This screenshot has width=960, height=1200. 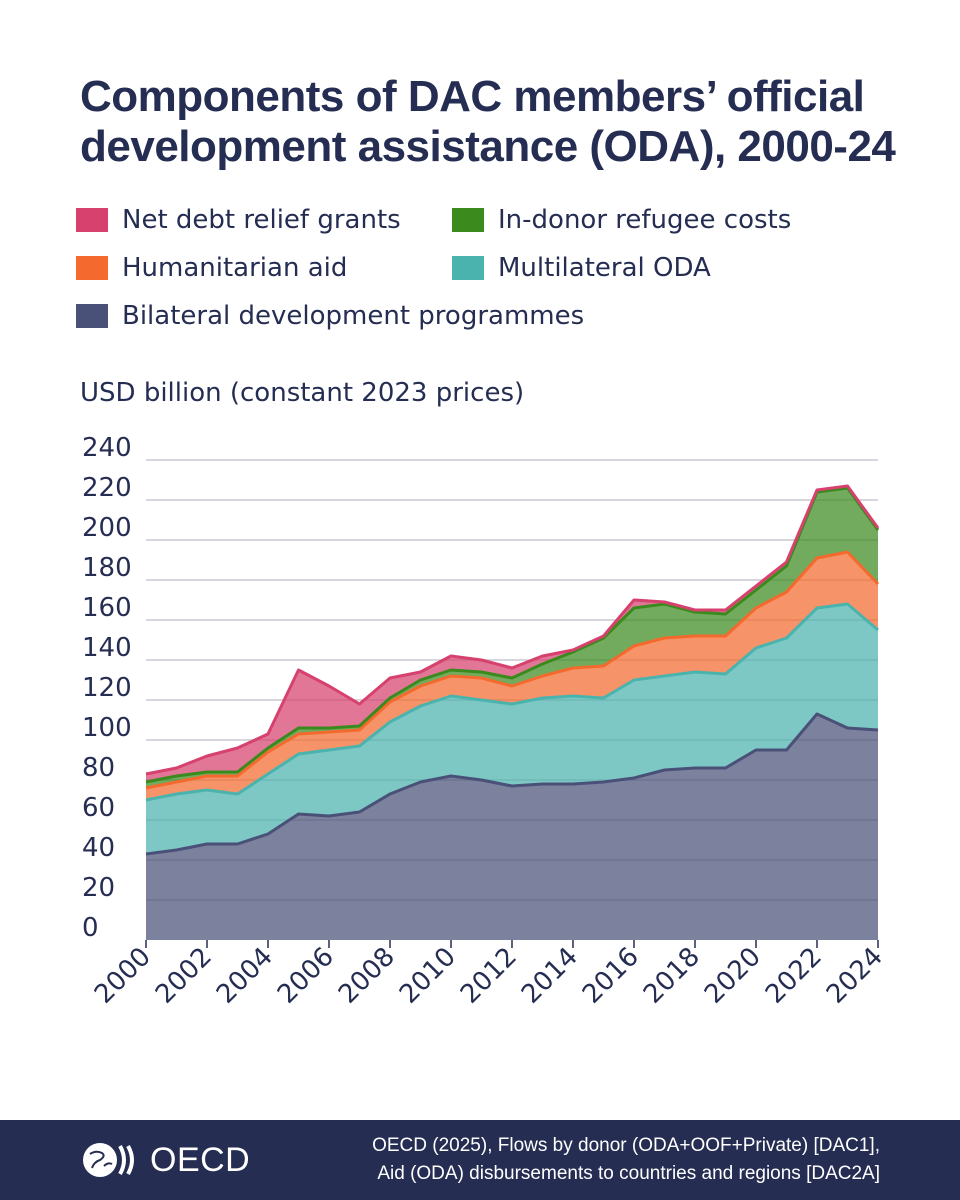 I want to click on y-tick-label-220: 220, so click(x=107, y=488).